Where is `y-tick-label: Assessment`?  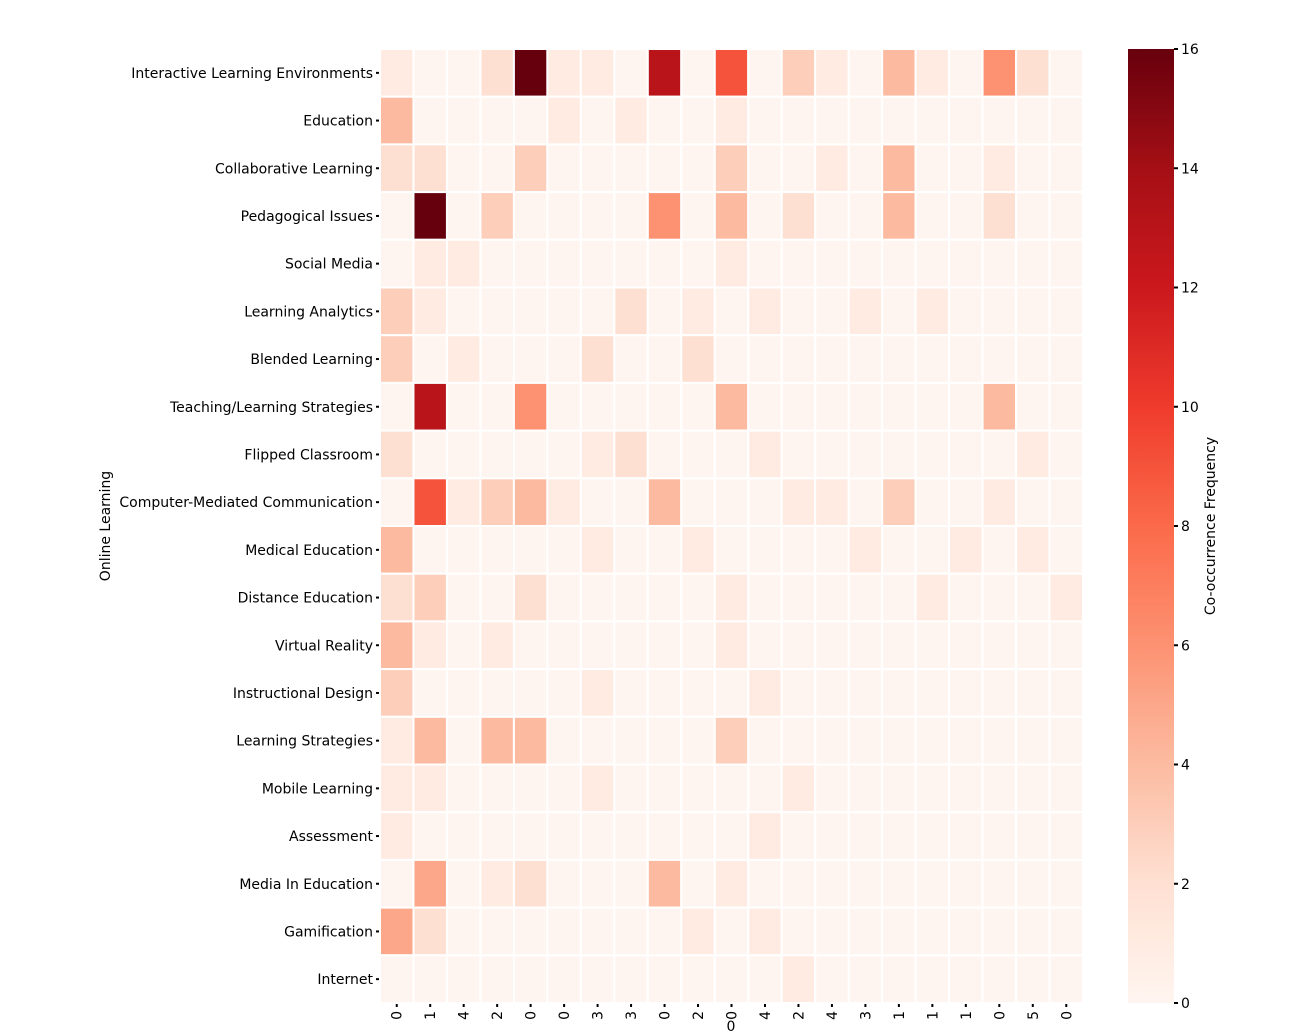 y-tick-label: Assessment is located at coordinates (331, 837).